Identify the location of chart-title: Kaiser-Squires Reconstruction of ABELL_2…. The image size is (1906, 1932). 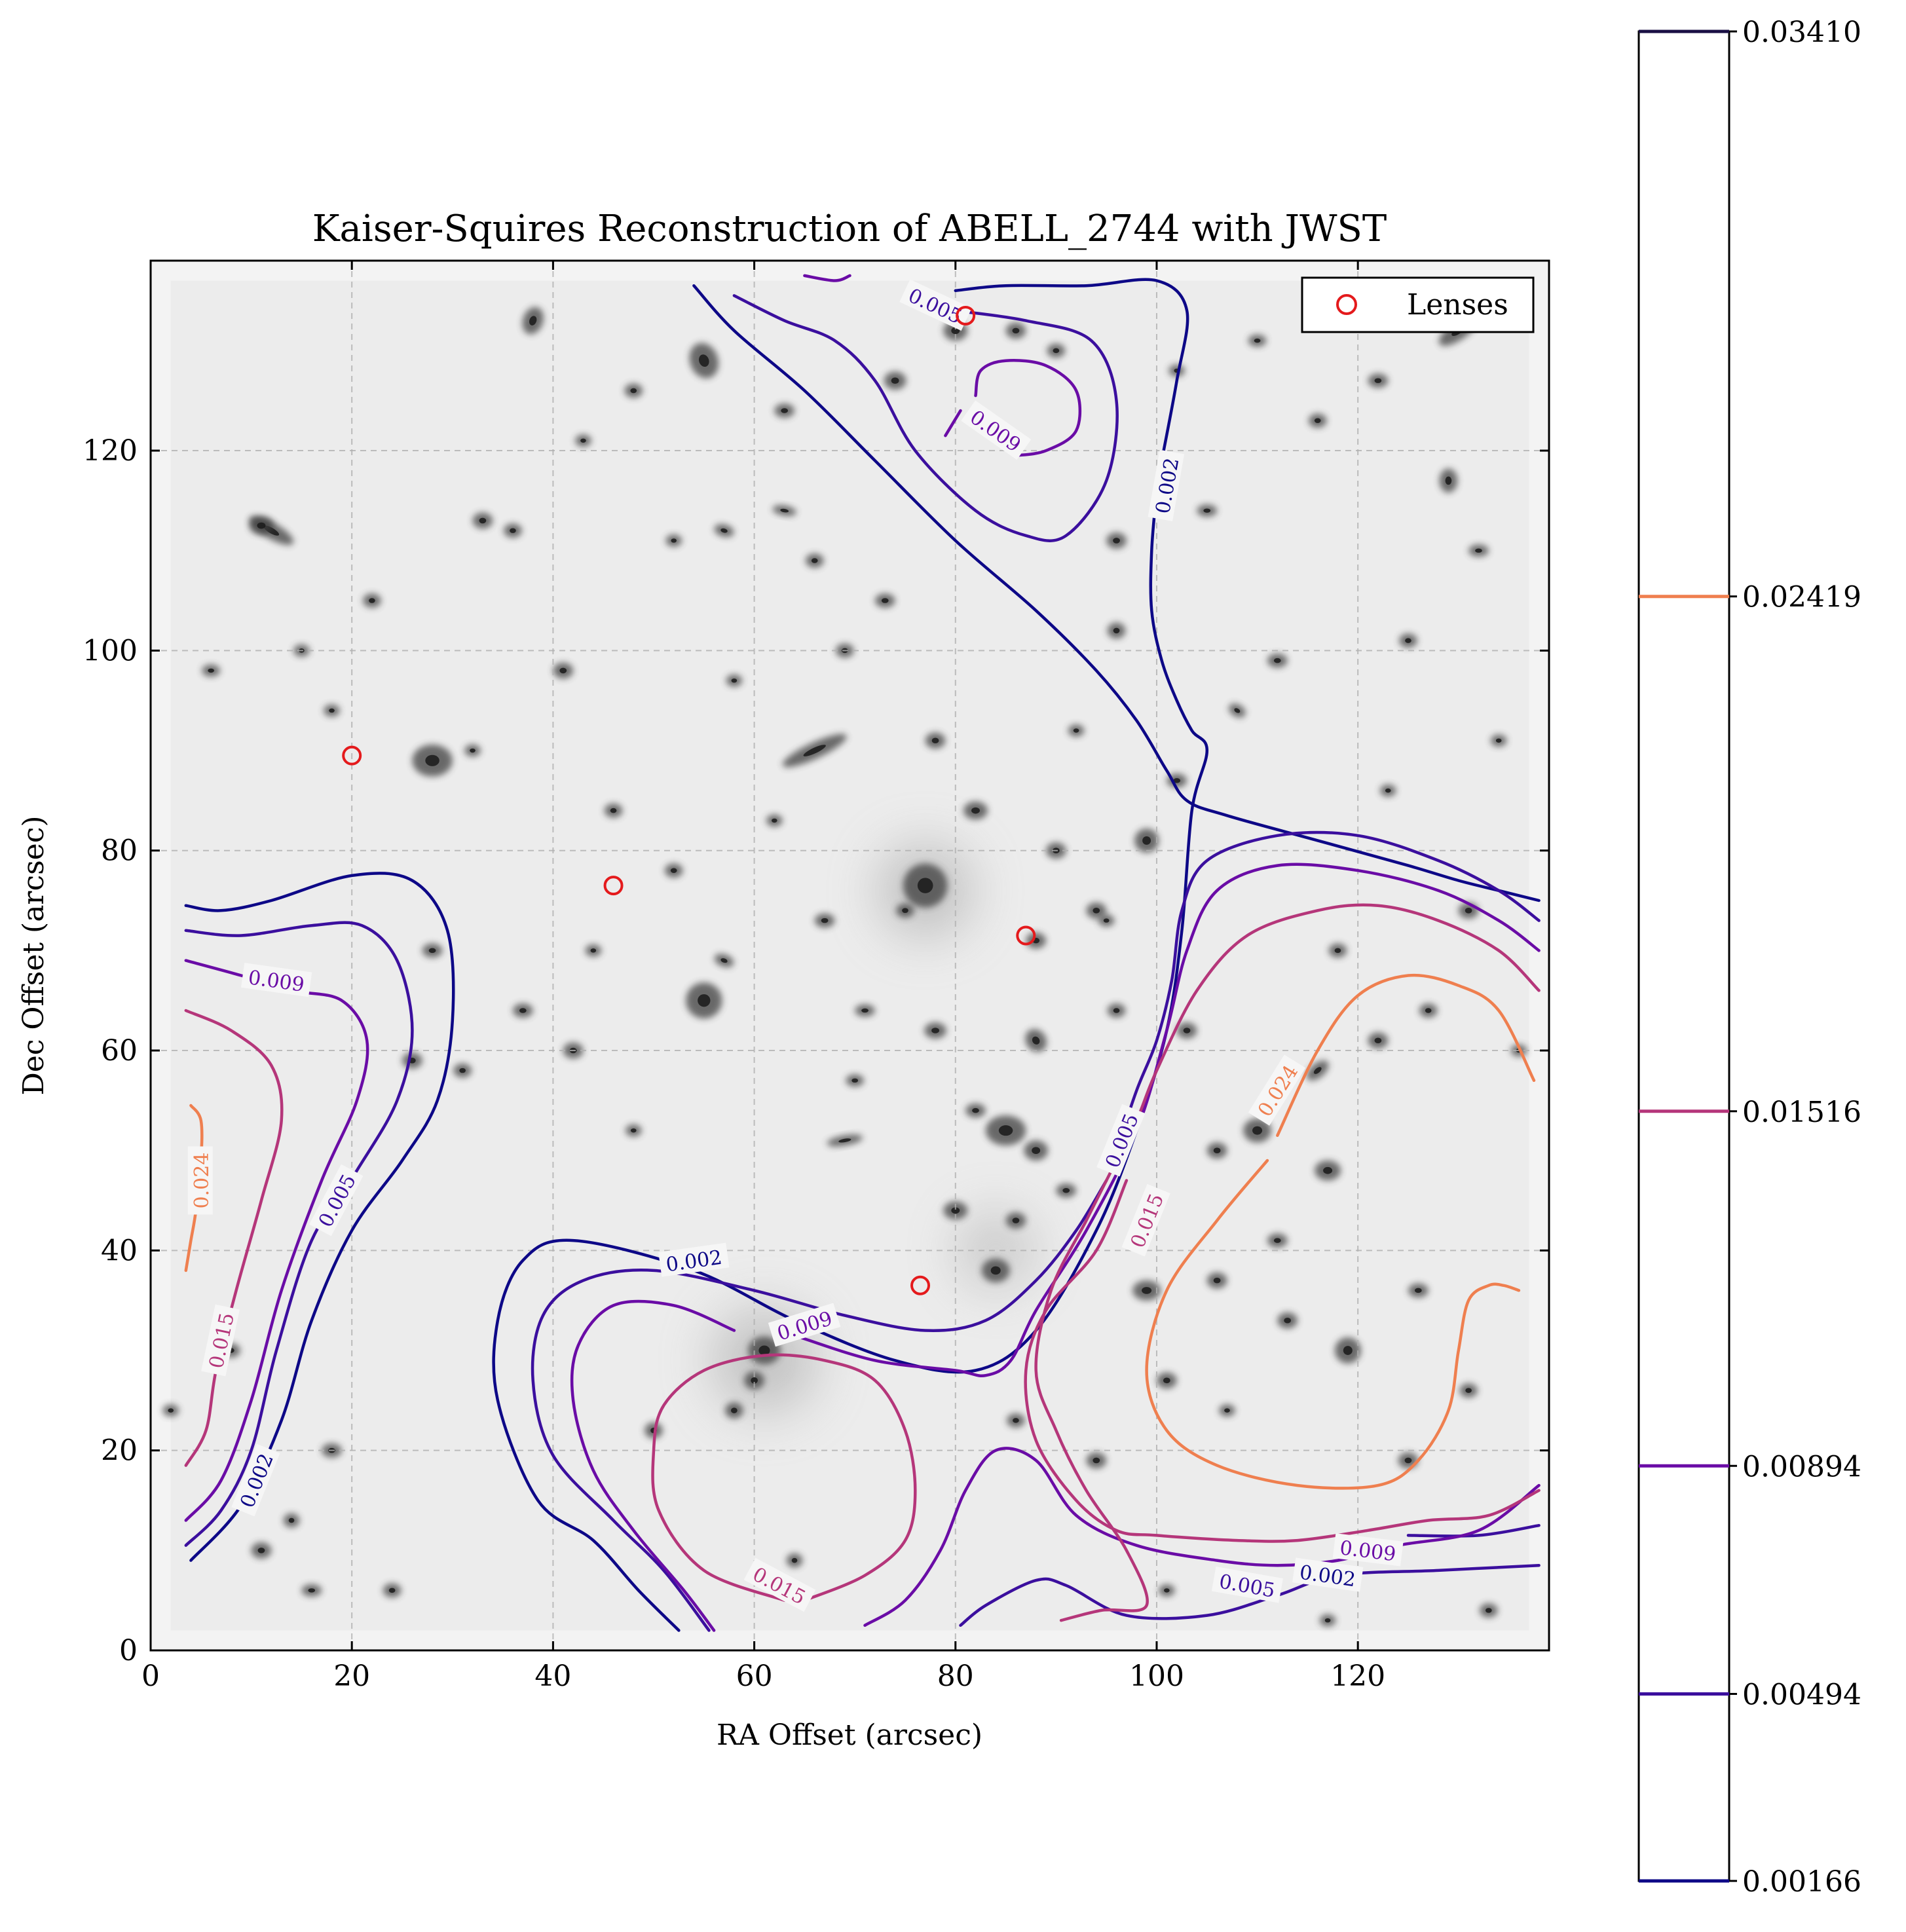
(849, 229).